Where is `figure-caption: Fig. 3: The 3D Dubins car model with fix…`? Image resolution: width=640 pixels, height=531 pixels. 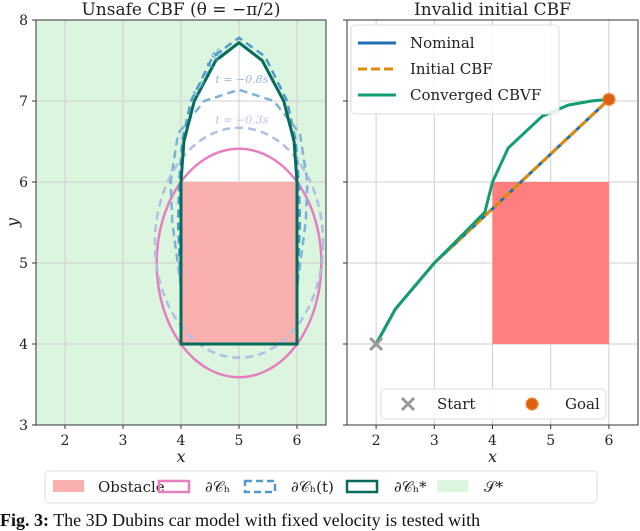 figure-caption: Fig. 3: The 3D Dubins car model with fix… is located at coordinates (240, 520).